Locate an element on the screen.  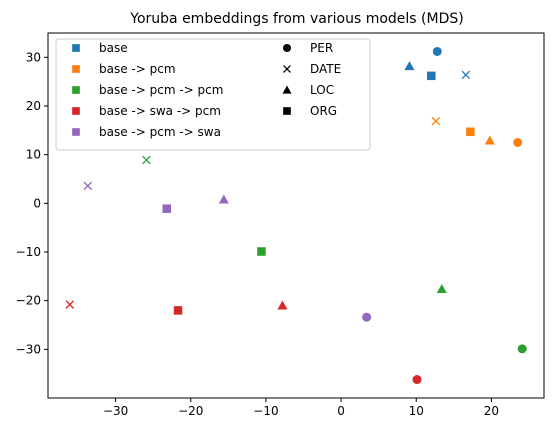
legend-marker-org is located at coordinates (287, 111).